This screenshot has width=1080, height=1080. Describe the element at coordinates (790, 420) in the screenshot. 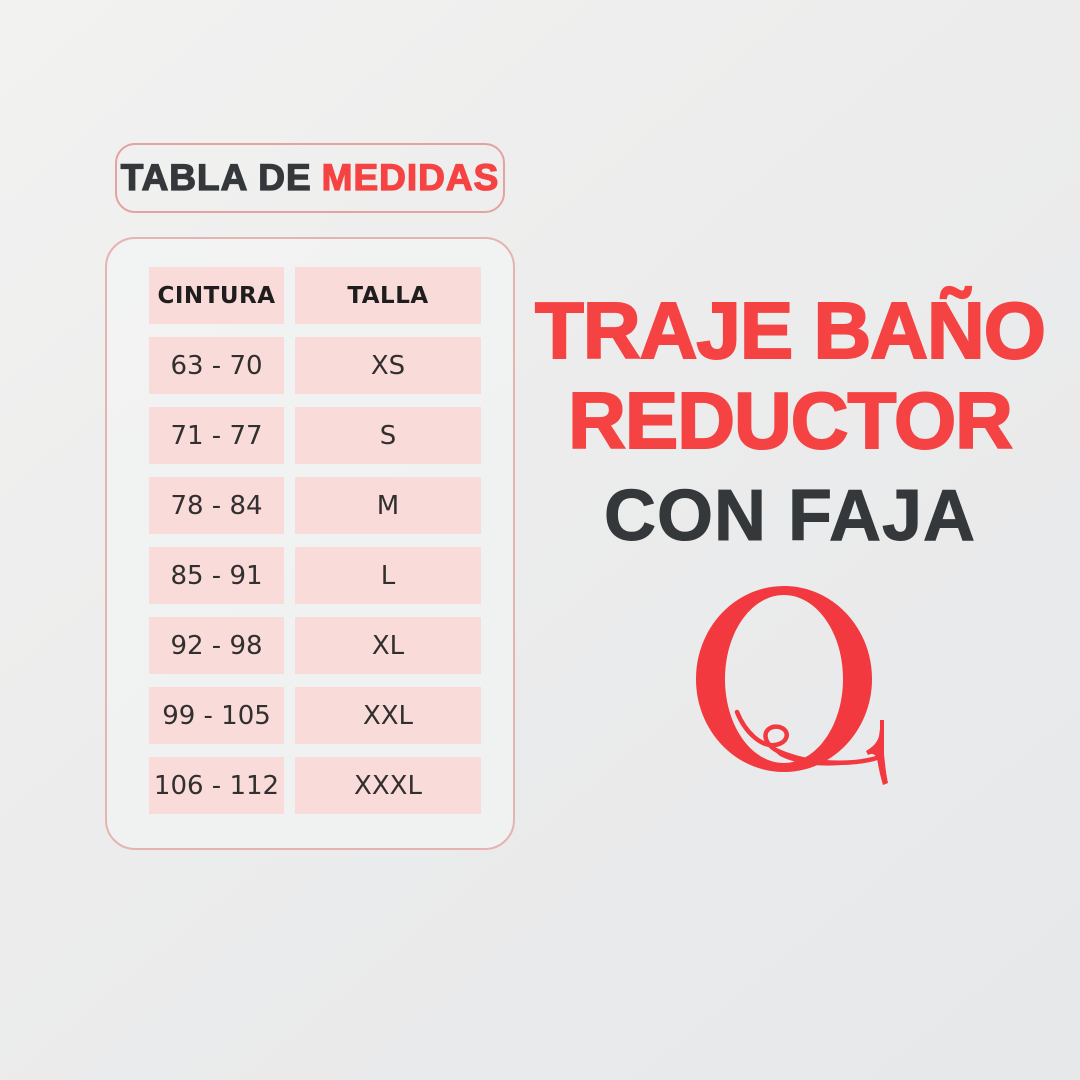

I see `headline-line2: REDUCTOR` at that location.